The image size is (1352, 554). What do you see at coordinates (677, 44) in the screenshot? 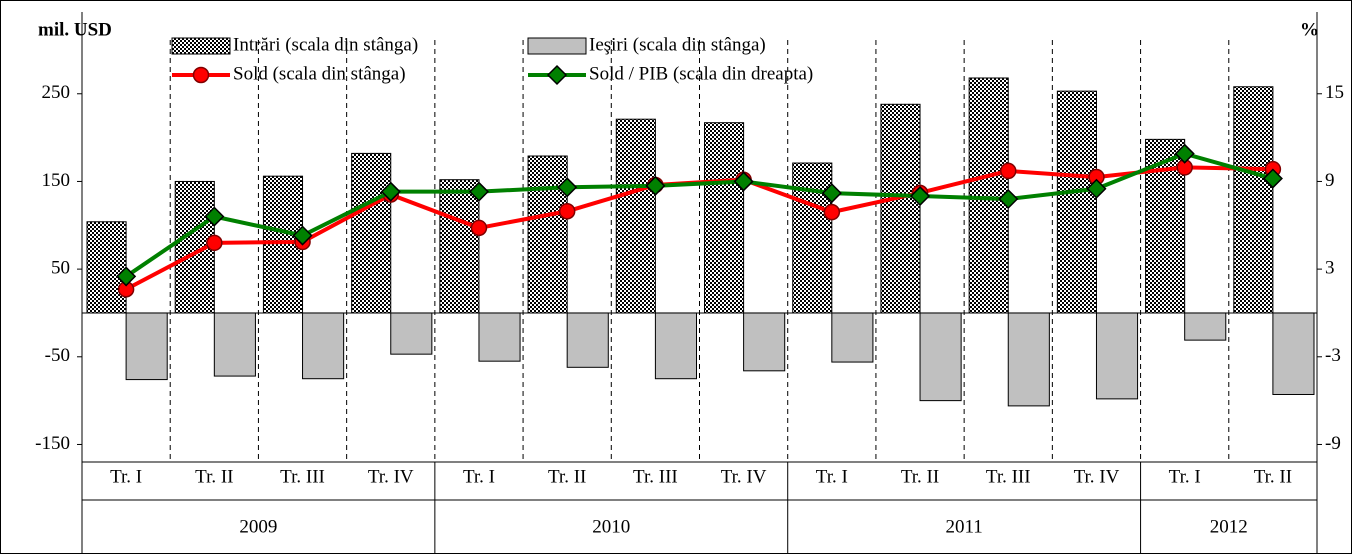
I see `legend-label: Ieşiri (scala din stânga)` at bounding box center [677, 44].